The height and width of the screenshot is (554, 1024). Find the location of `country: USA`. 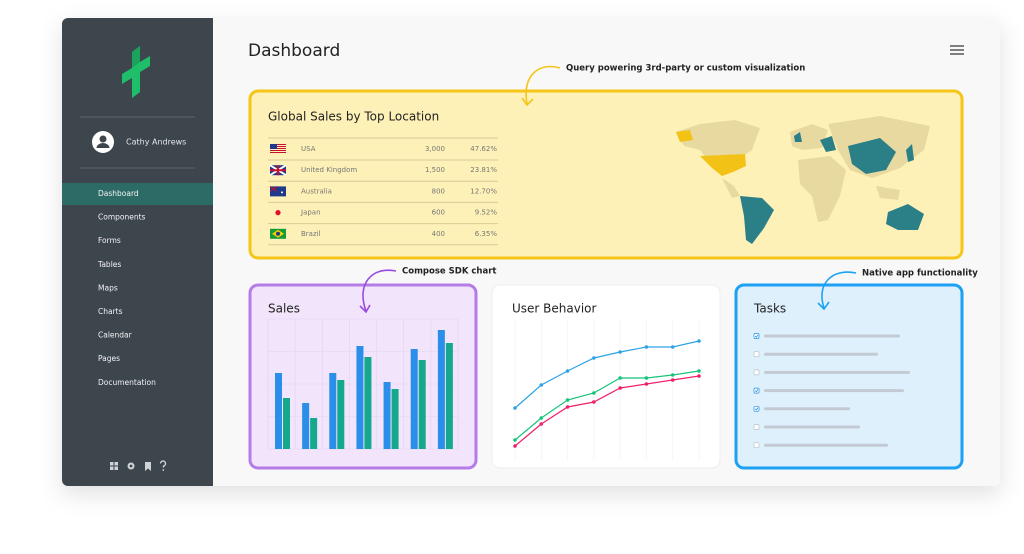

country: USA is located at coordinates (308, 149).